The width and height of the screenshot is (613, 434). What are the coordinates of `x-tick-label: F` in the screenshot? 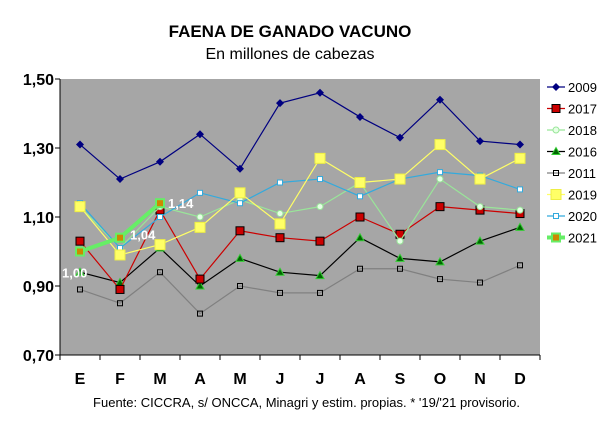 It's located at (120, 379).